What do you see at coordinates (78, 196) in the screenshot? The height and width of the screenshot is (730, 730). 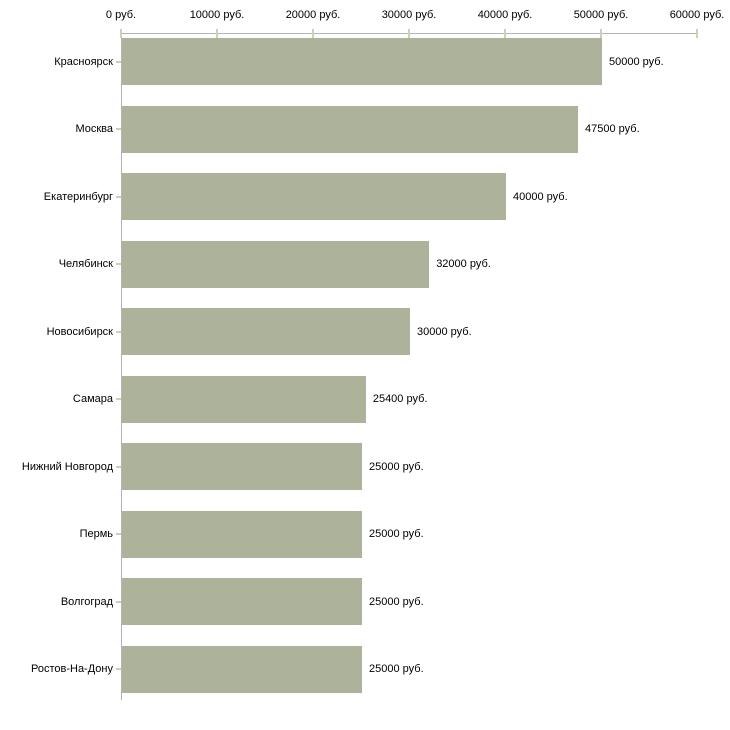 I see `category-label: Екатеринбург` at bounding box center [78, 196].